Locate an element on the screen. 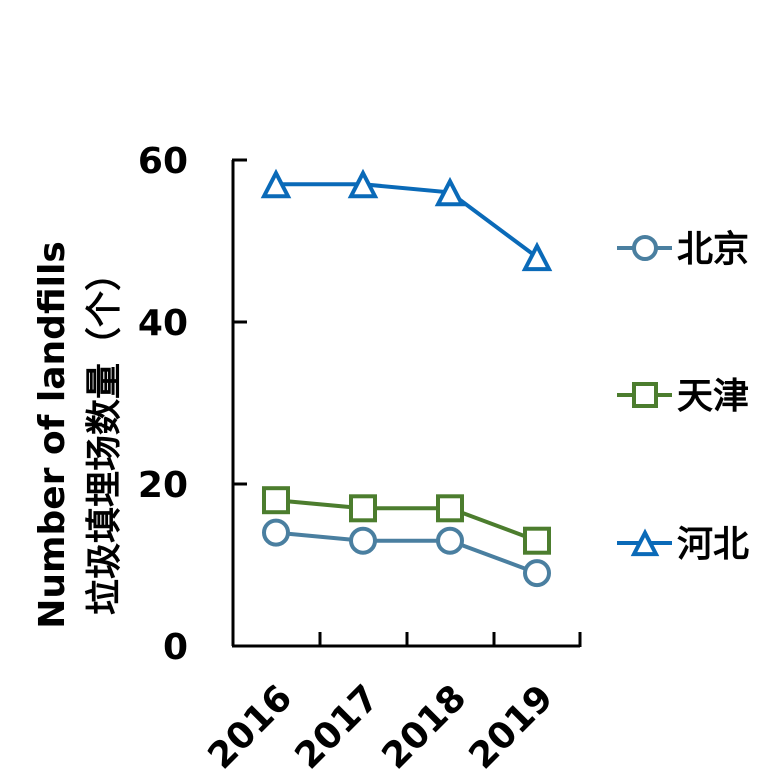 The height and width of the screenshot is (781, 768). y-tick-label: 0 is located at coordinates (175, 647).